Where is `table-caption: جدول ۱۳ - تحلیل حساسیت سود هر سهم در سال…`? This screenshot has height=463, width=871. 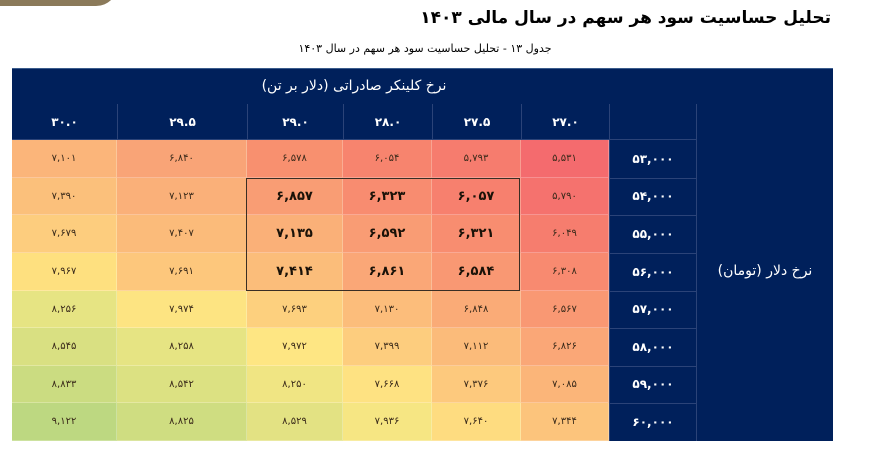
table-caption: جدول ۱۳ - تحلیل حساسیت سود هر سهم در سال… is located at coordinates (425, 48).